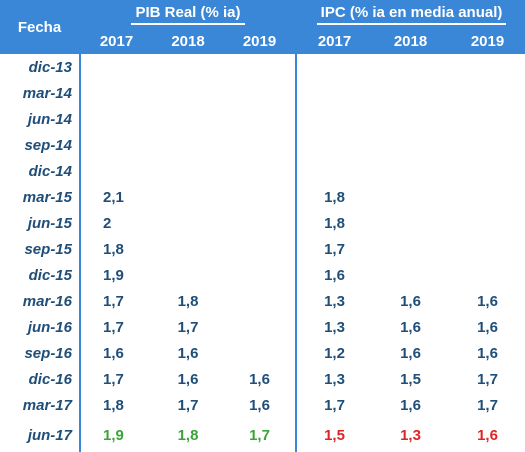  I want to click on pib-group-title: PIB Real (% ia), so click(188, 14).